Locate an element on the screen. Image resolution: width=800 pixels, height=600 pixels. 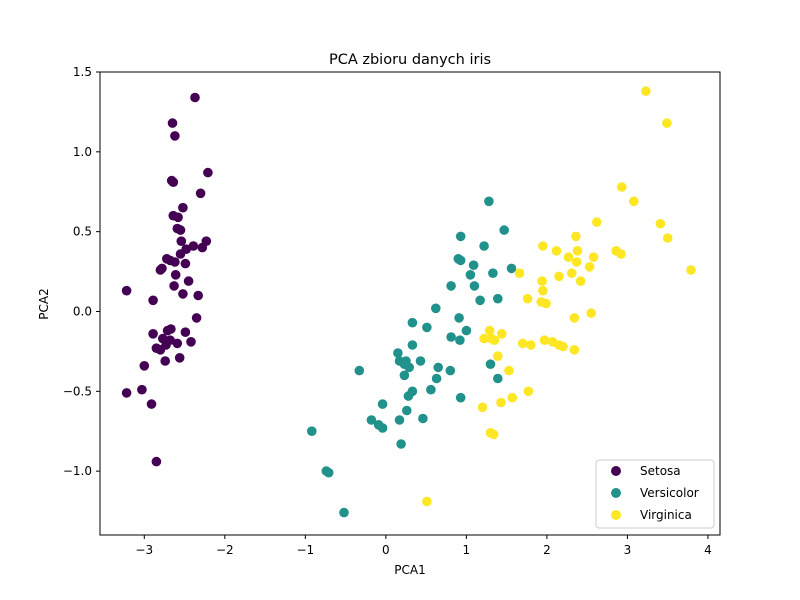
chart-title: PCA zbioru danych iris is located at coordinates (410, 60).